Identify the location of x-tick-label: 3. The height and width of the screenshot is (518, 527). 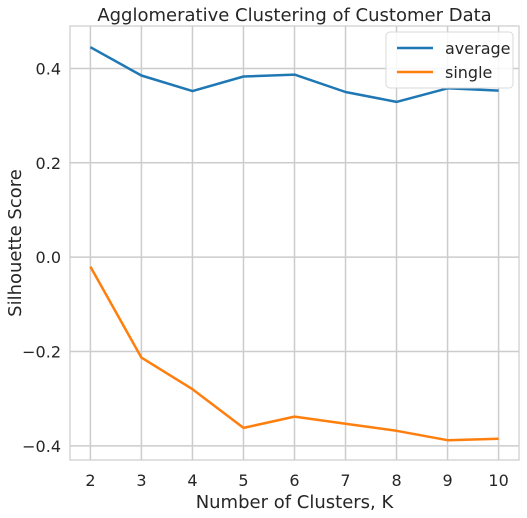
(141, 480).